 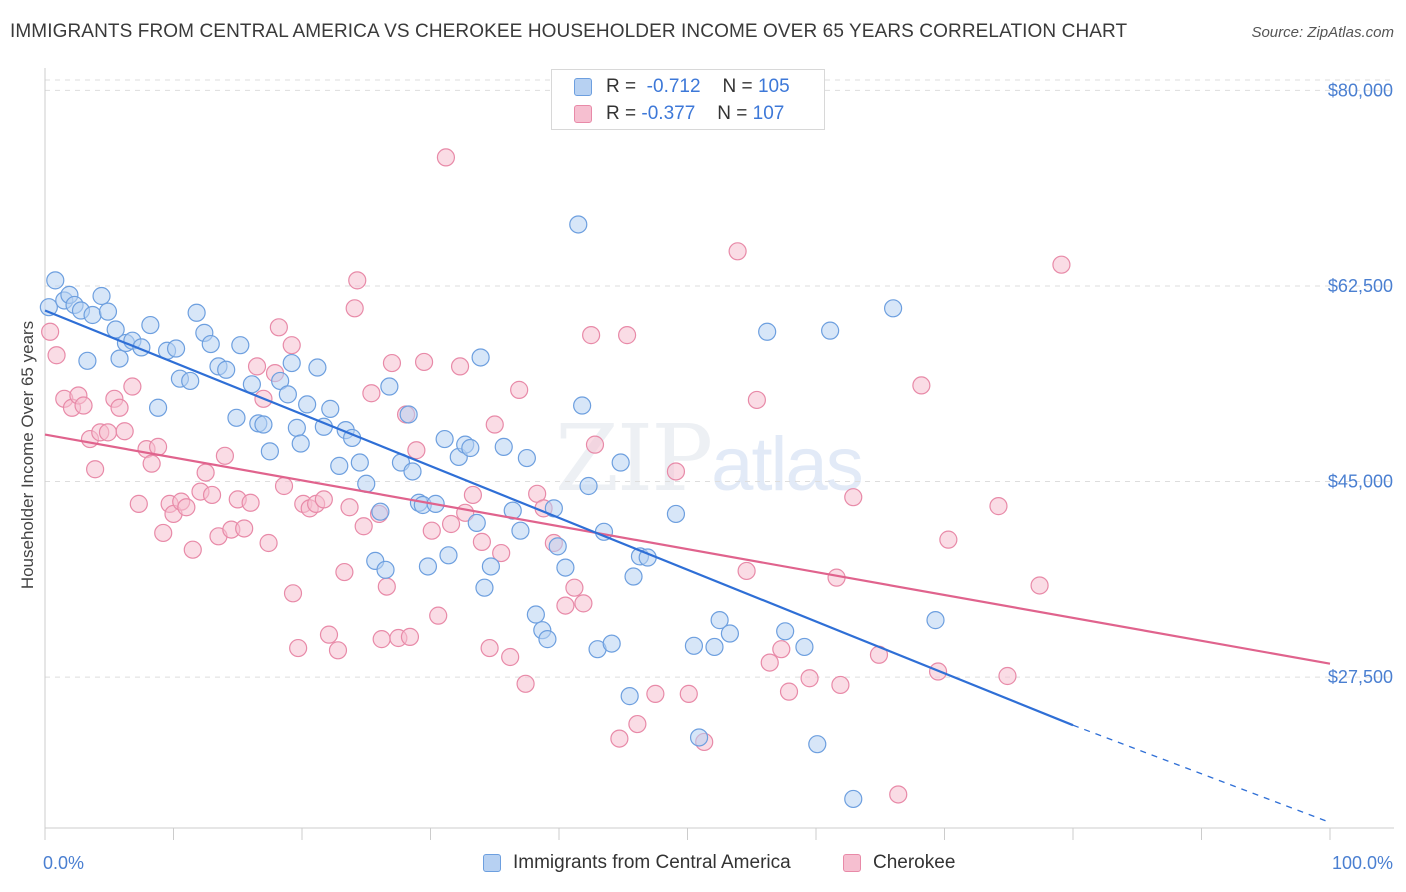 I want to click on legend-label: Cherokee, so click(x=914, y=862).